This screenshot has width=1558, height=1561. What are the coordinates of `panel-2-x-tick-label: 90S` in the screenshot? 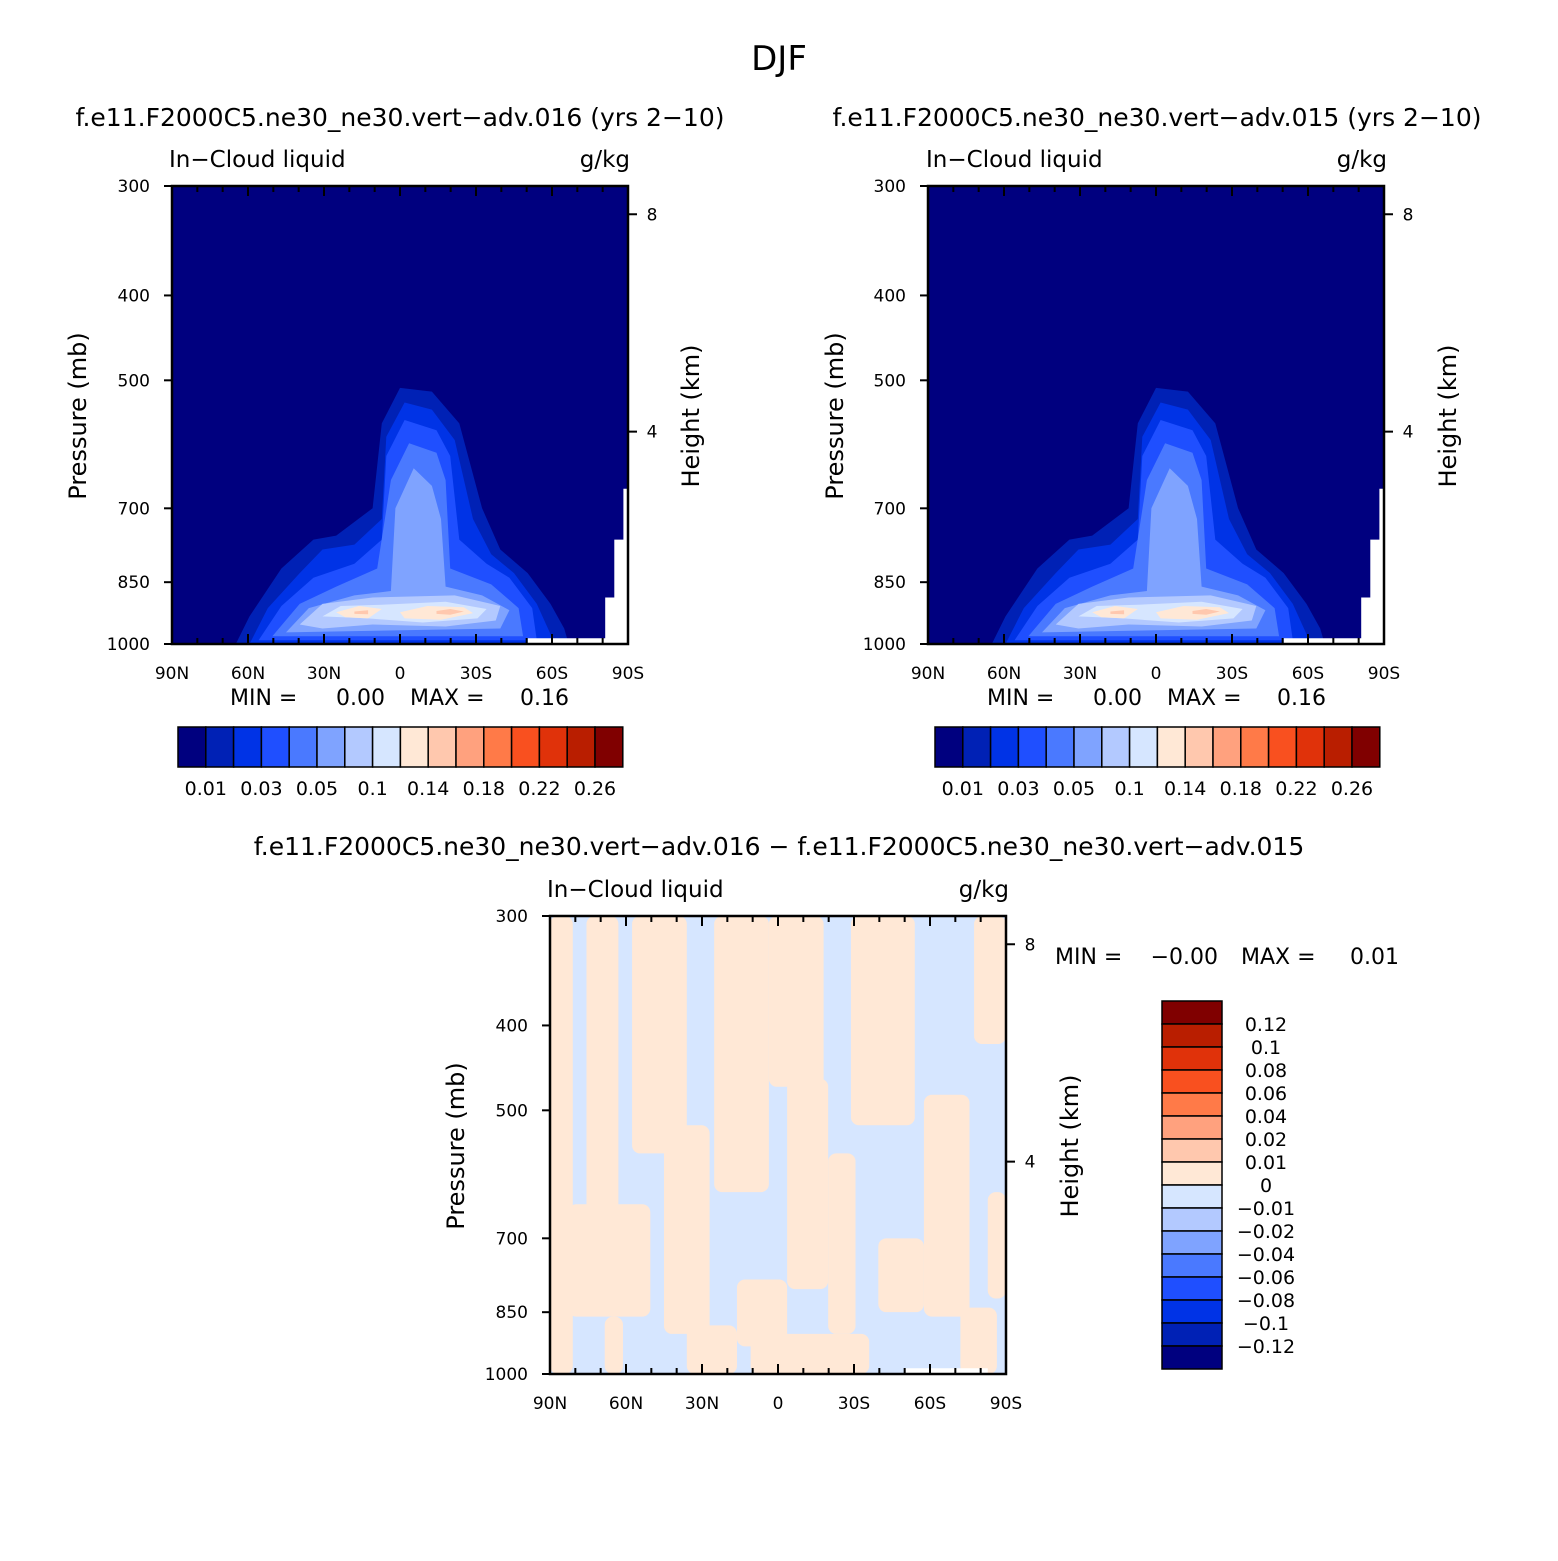 It's located at (1384, 674).